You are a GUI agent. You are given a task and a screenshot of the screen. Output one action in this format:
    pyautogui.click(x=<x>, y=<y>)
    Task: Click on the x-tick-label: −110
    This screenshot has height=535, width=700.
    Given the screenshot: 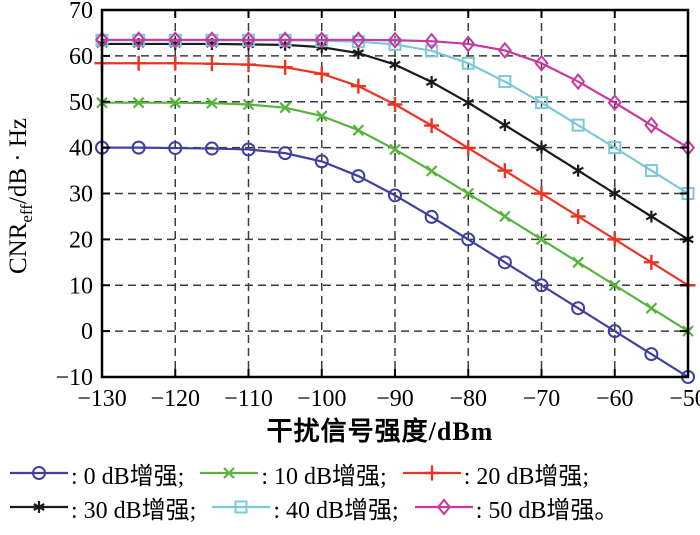 What is the action you would take?
    pyautogui.click(x=248, y=399)
    